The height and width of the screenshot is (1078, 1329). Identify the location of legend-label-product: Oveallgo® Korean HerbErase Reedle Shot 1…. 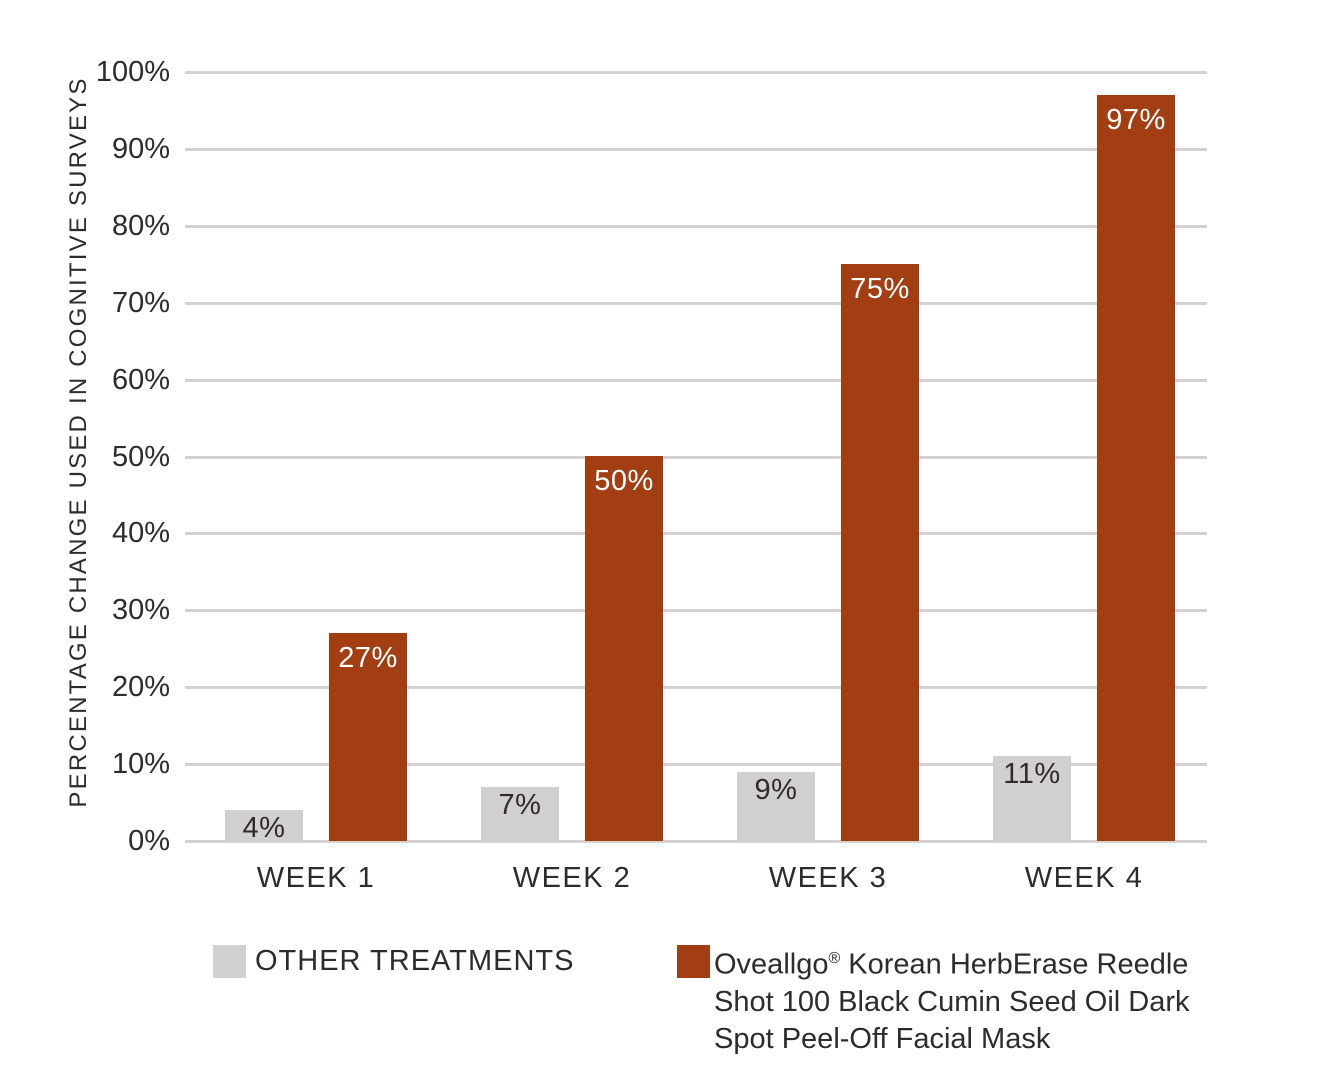
(952, 999).